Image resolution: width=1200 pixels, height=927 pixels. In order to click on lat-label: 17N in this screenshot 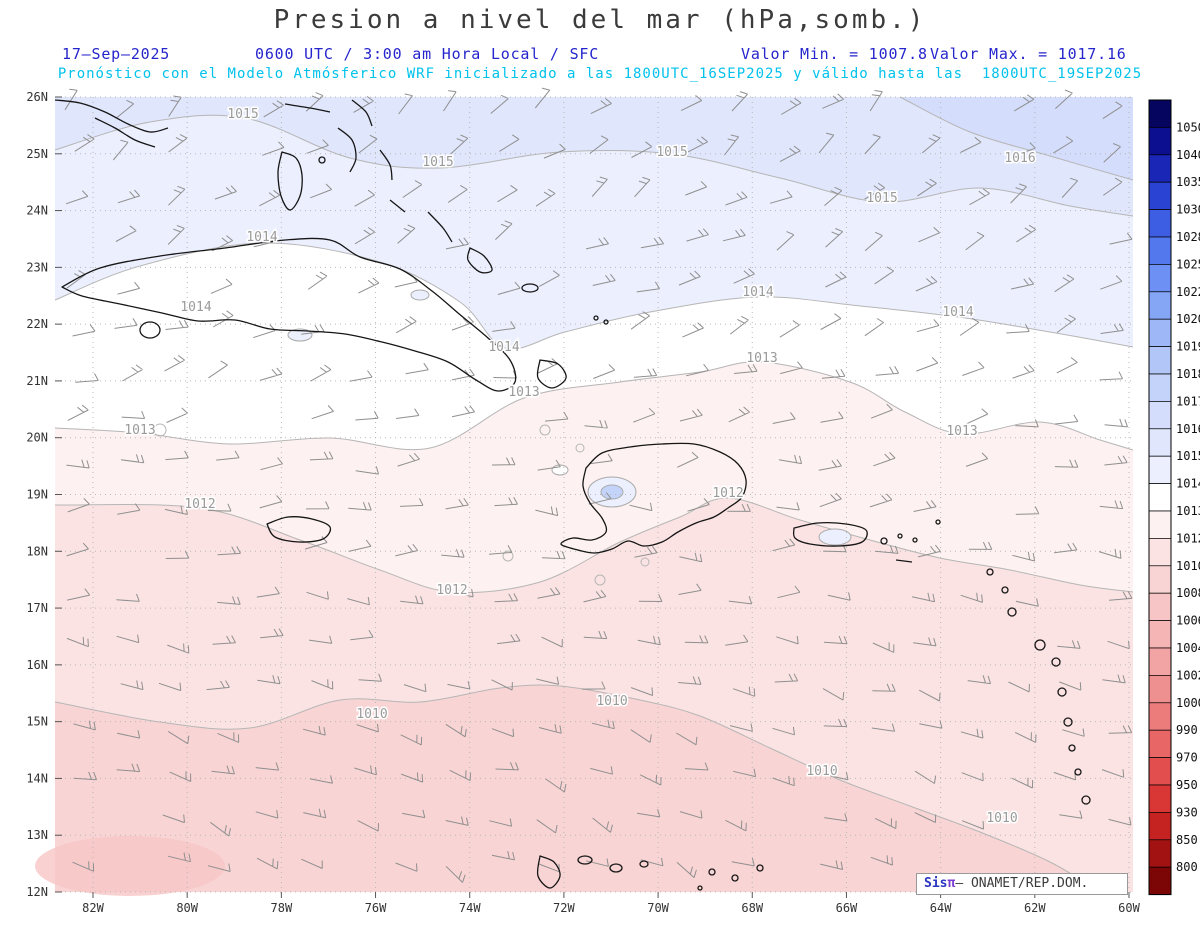, I will do `click(37, 608)`.